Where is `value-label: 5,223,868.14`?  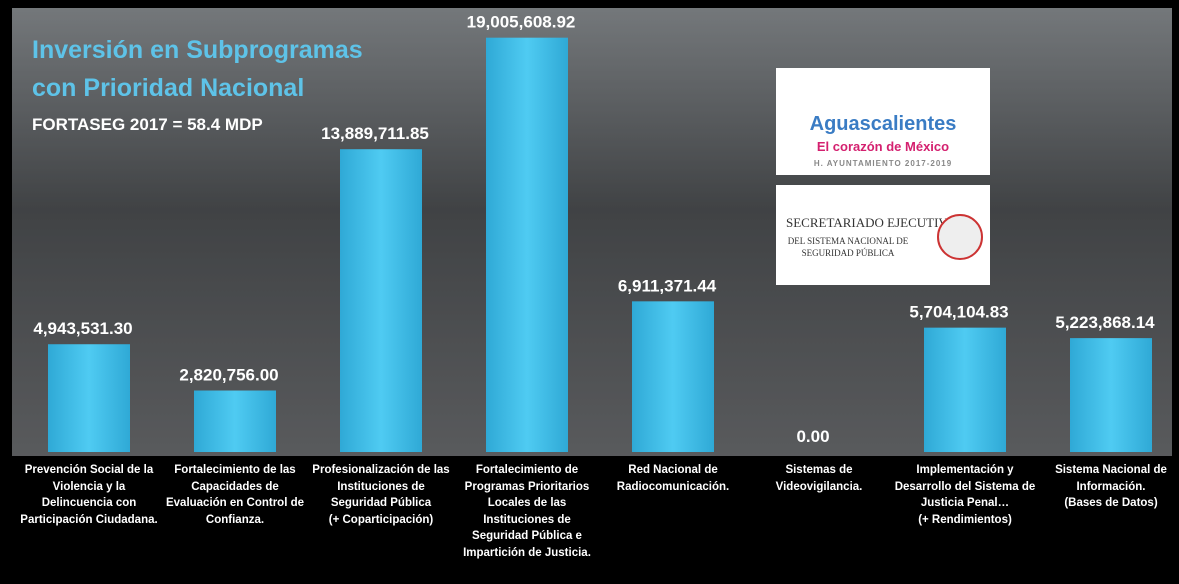 value-label: 5,223,868.14 is located at coordinates (1105, 322).